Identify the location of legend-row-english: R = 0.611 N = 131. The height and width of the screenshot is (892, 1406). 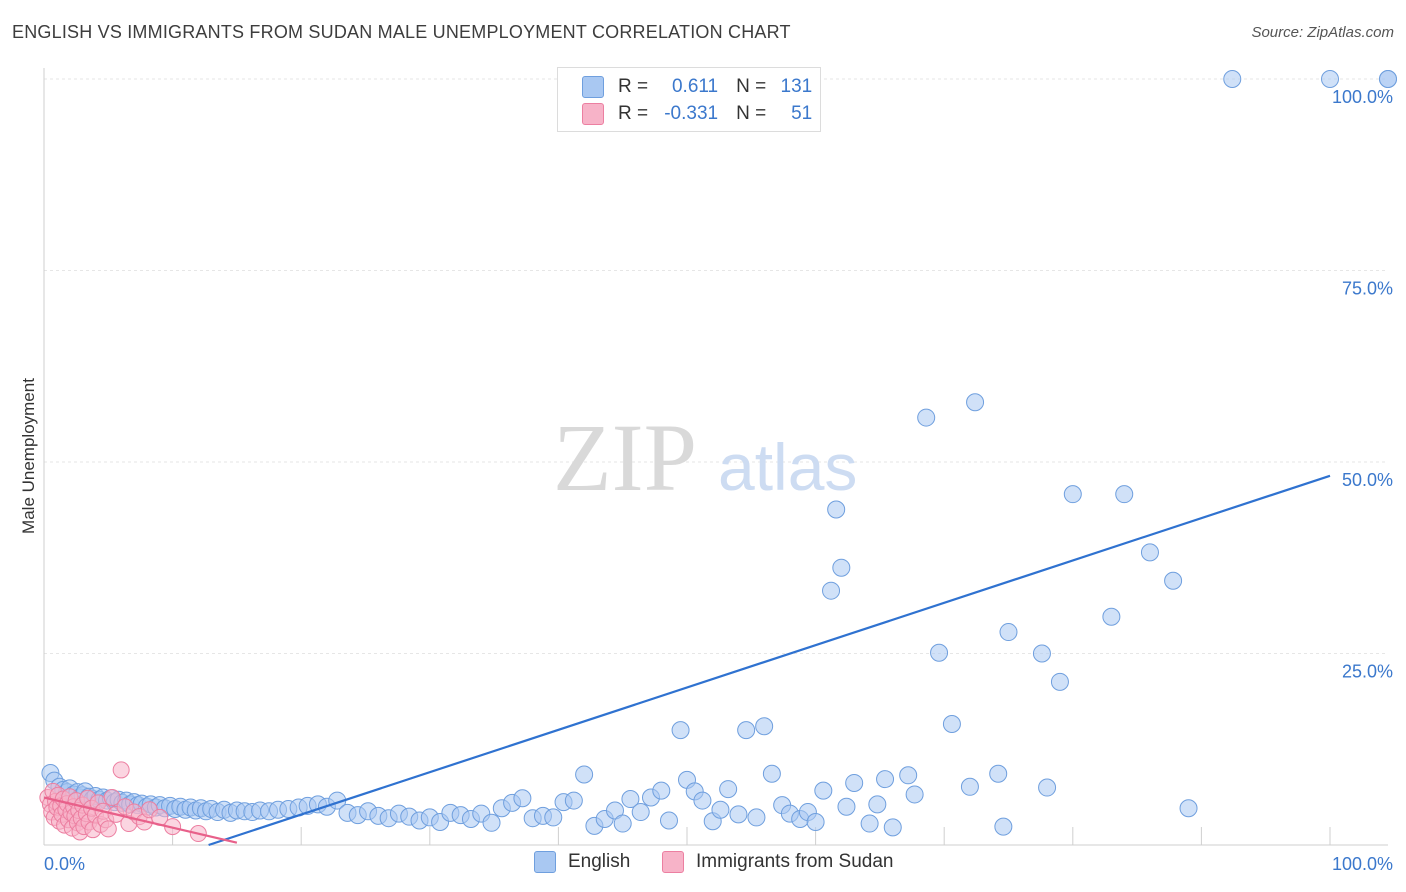
(697, 87).